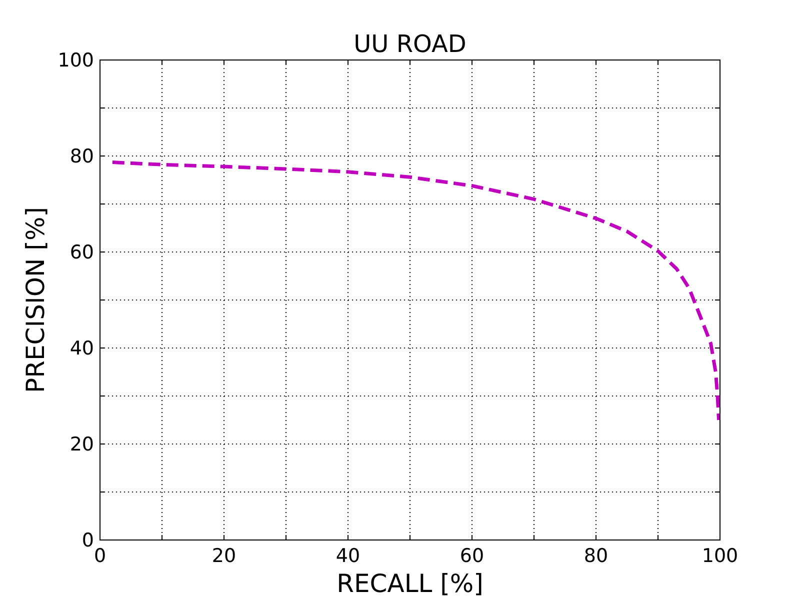  What do you see at coordinates (472, 556) in the screenshot?
I see `x-tick-label: 60` at bounding box center [472, 556].